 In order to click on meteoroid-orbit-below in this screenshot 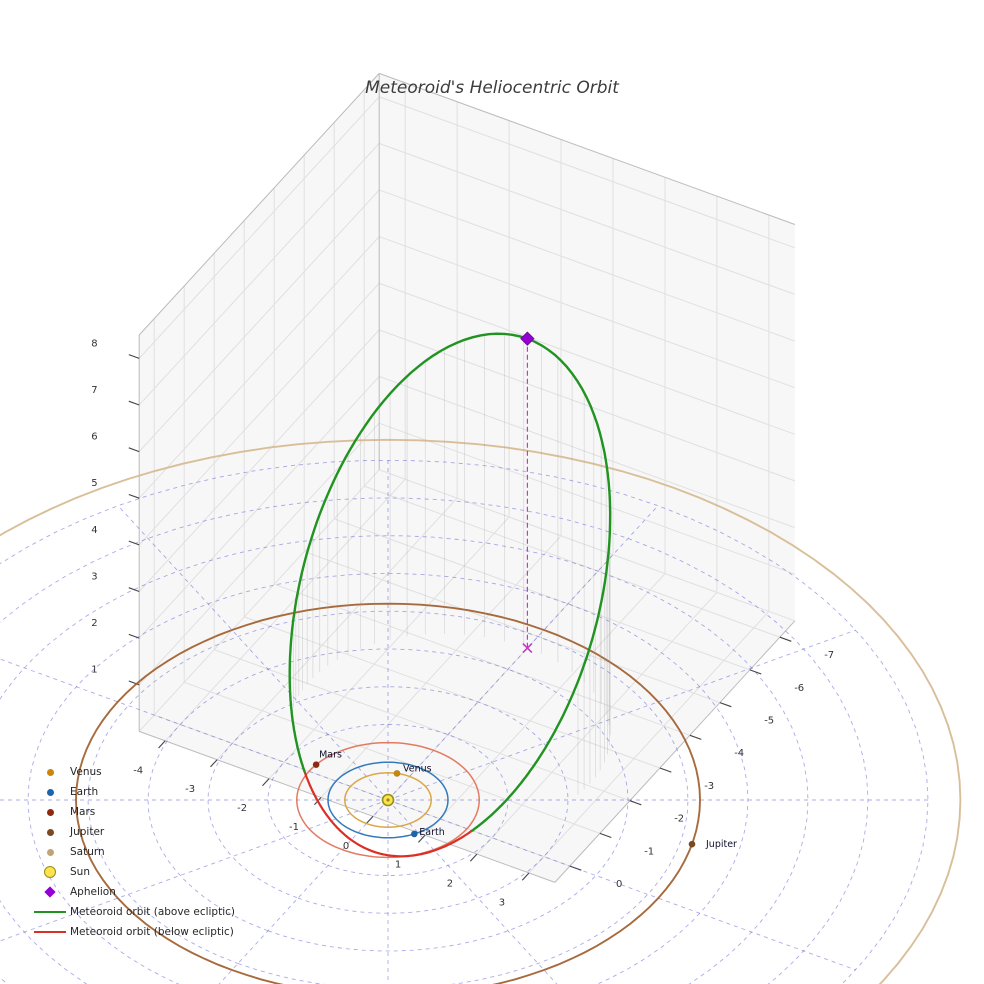, I will do `click(388, 814)`.